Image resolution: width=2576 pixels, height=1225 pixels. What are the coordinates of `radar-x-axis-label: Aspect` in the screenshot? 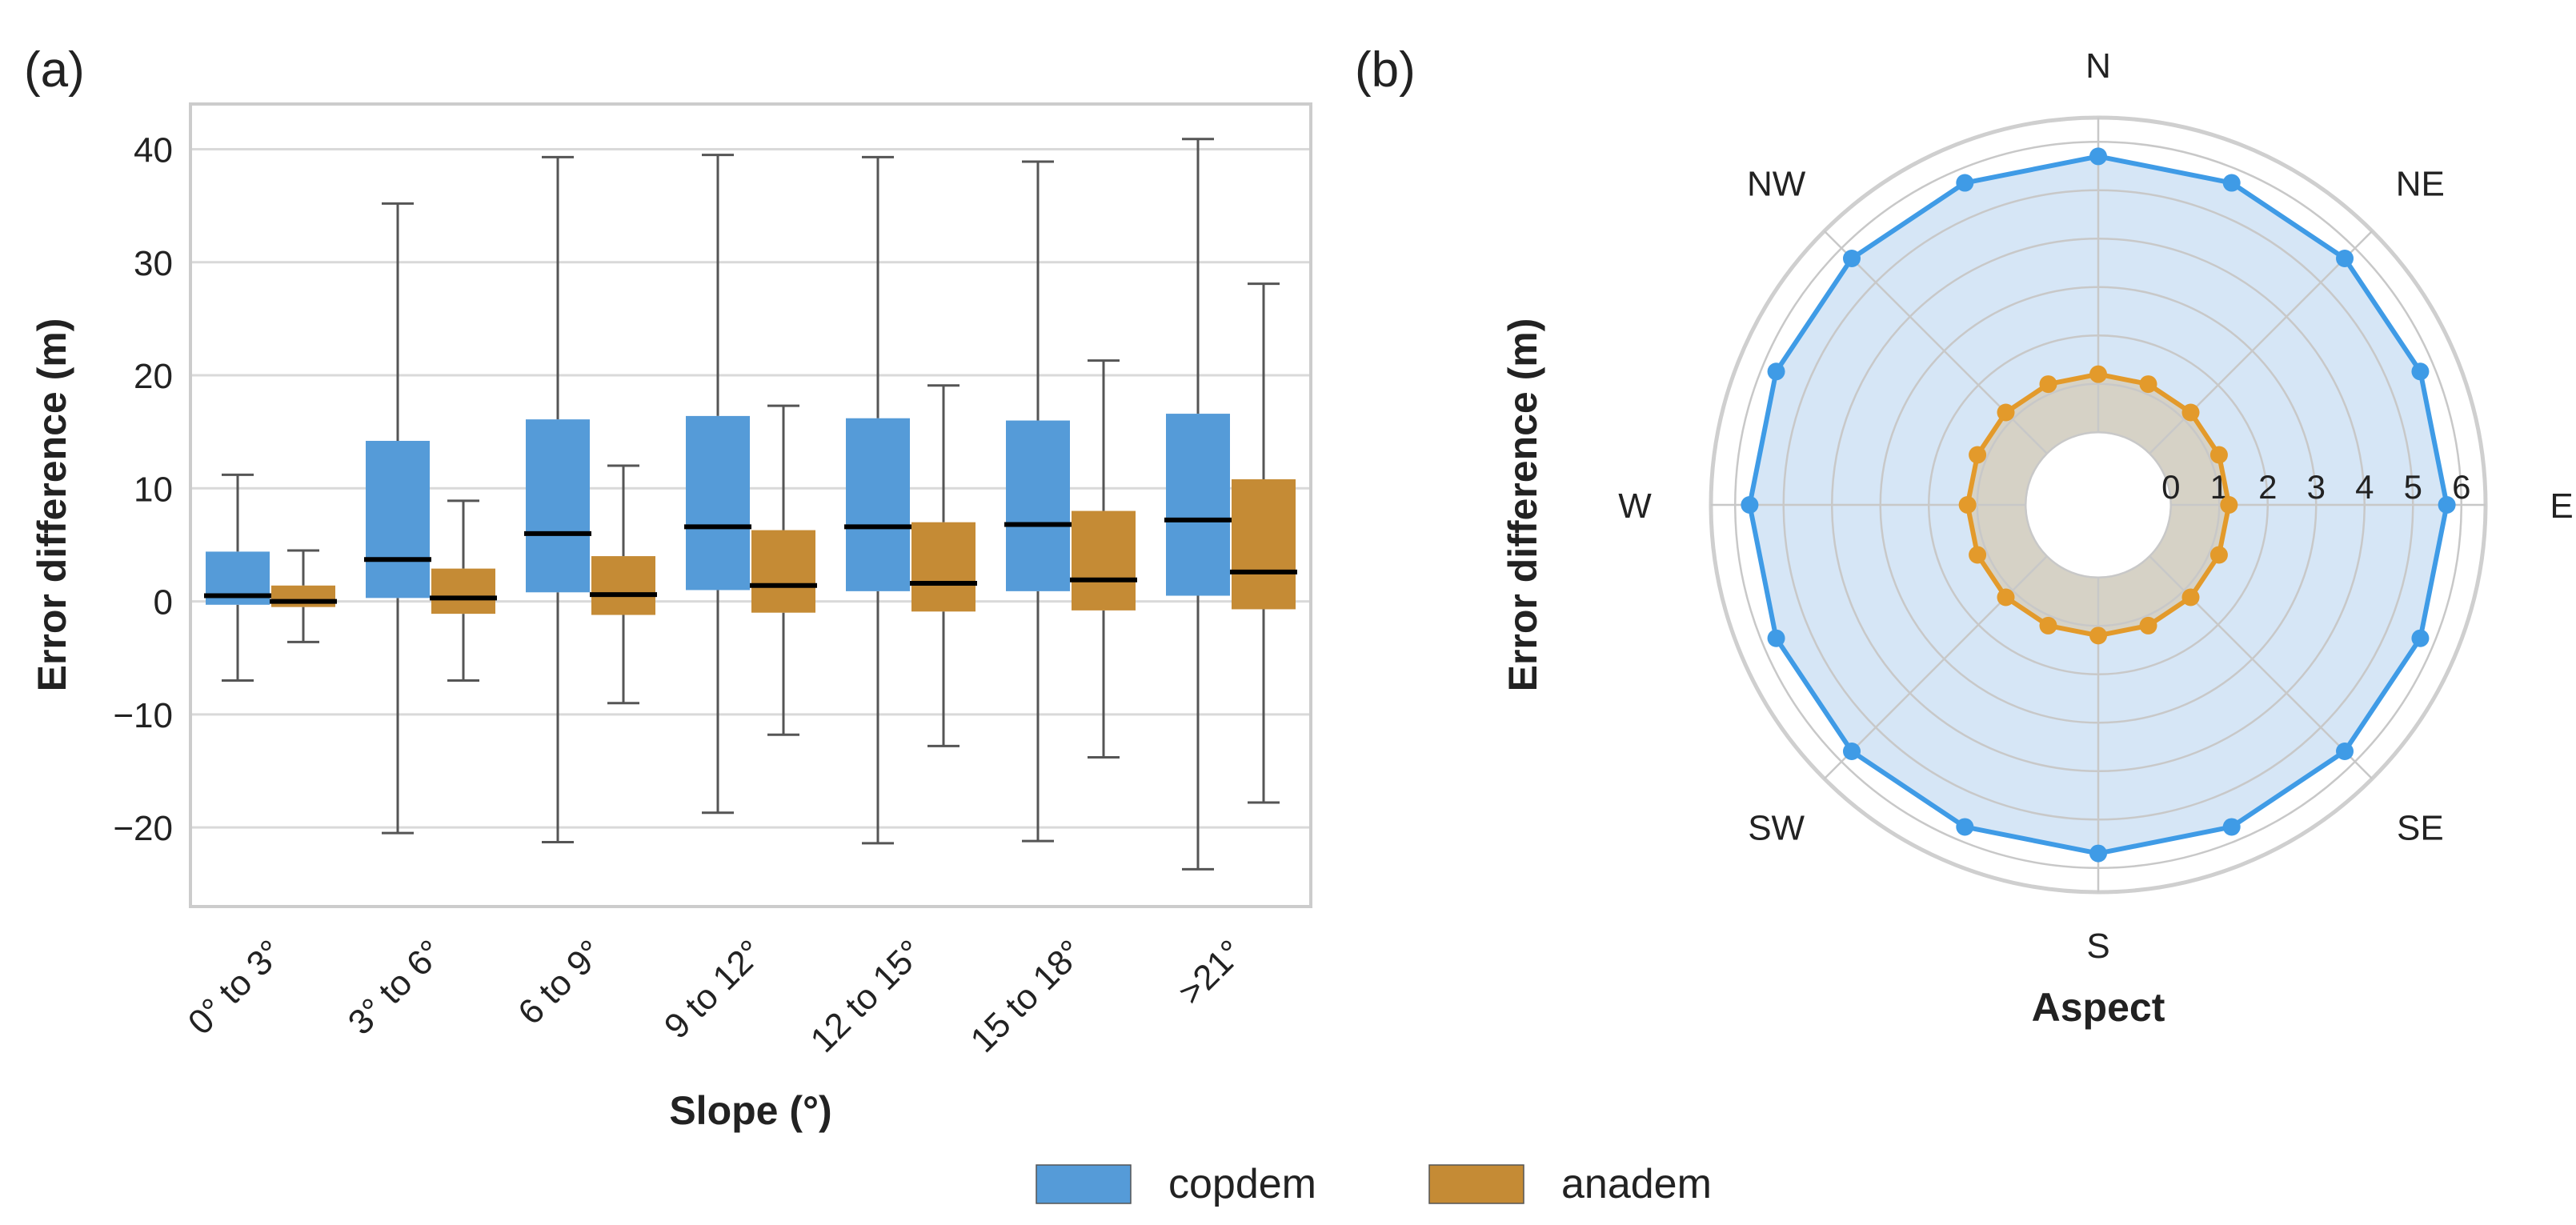 It's located at (2098, 1008).